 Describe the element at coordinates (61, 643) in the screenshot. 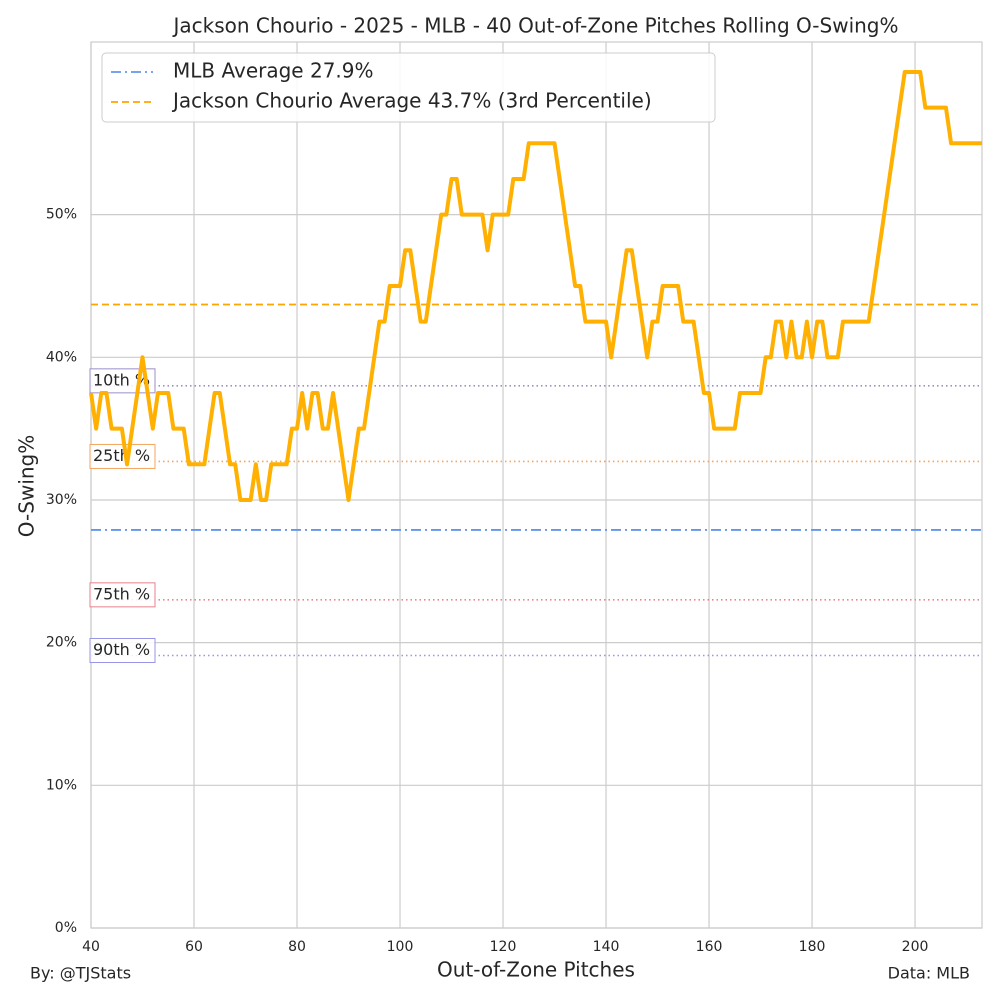

I see `y-tick-label: 20%` at that location.